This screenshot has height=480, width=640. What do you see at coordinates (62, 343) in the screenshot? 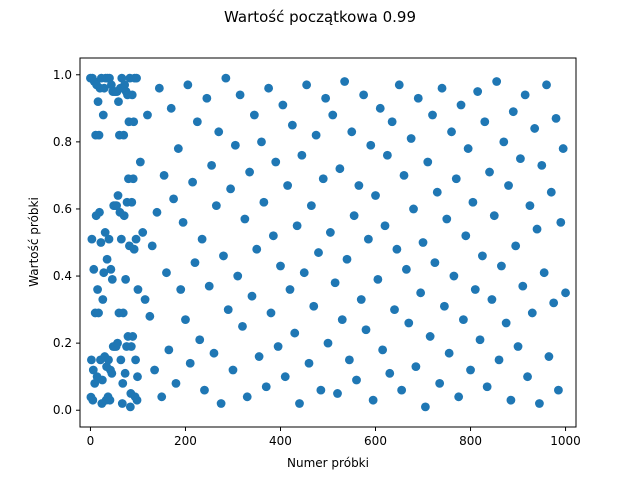
I see `y-tick-label: 0.2` at bounding box center [62, 343].